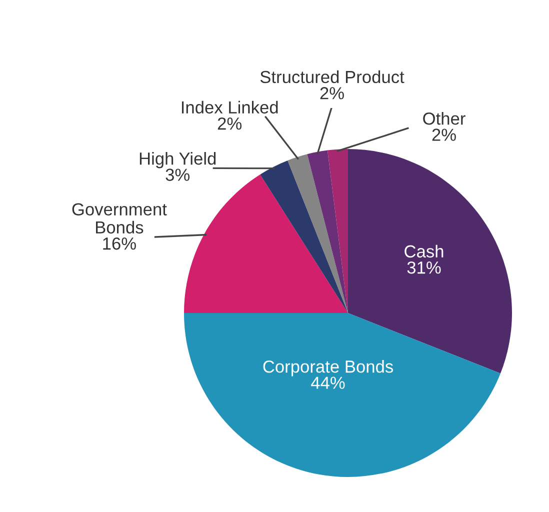 This screenshot has height=512, width=549. What do you see at coordinates (444, 118) in the screenshot?
I see `slice-label: Other` at bounding box center [444, 118].